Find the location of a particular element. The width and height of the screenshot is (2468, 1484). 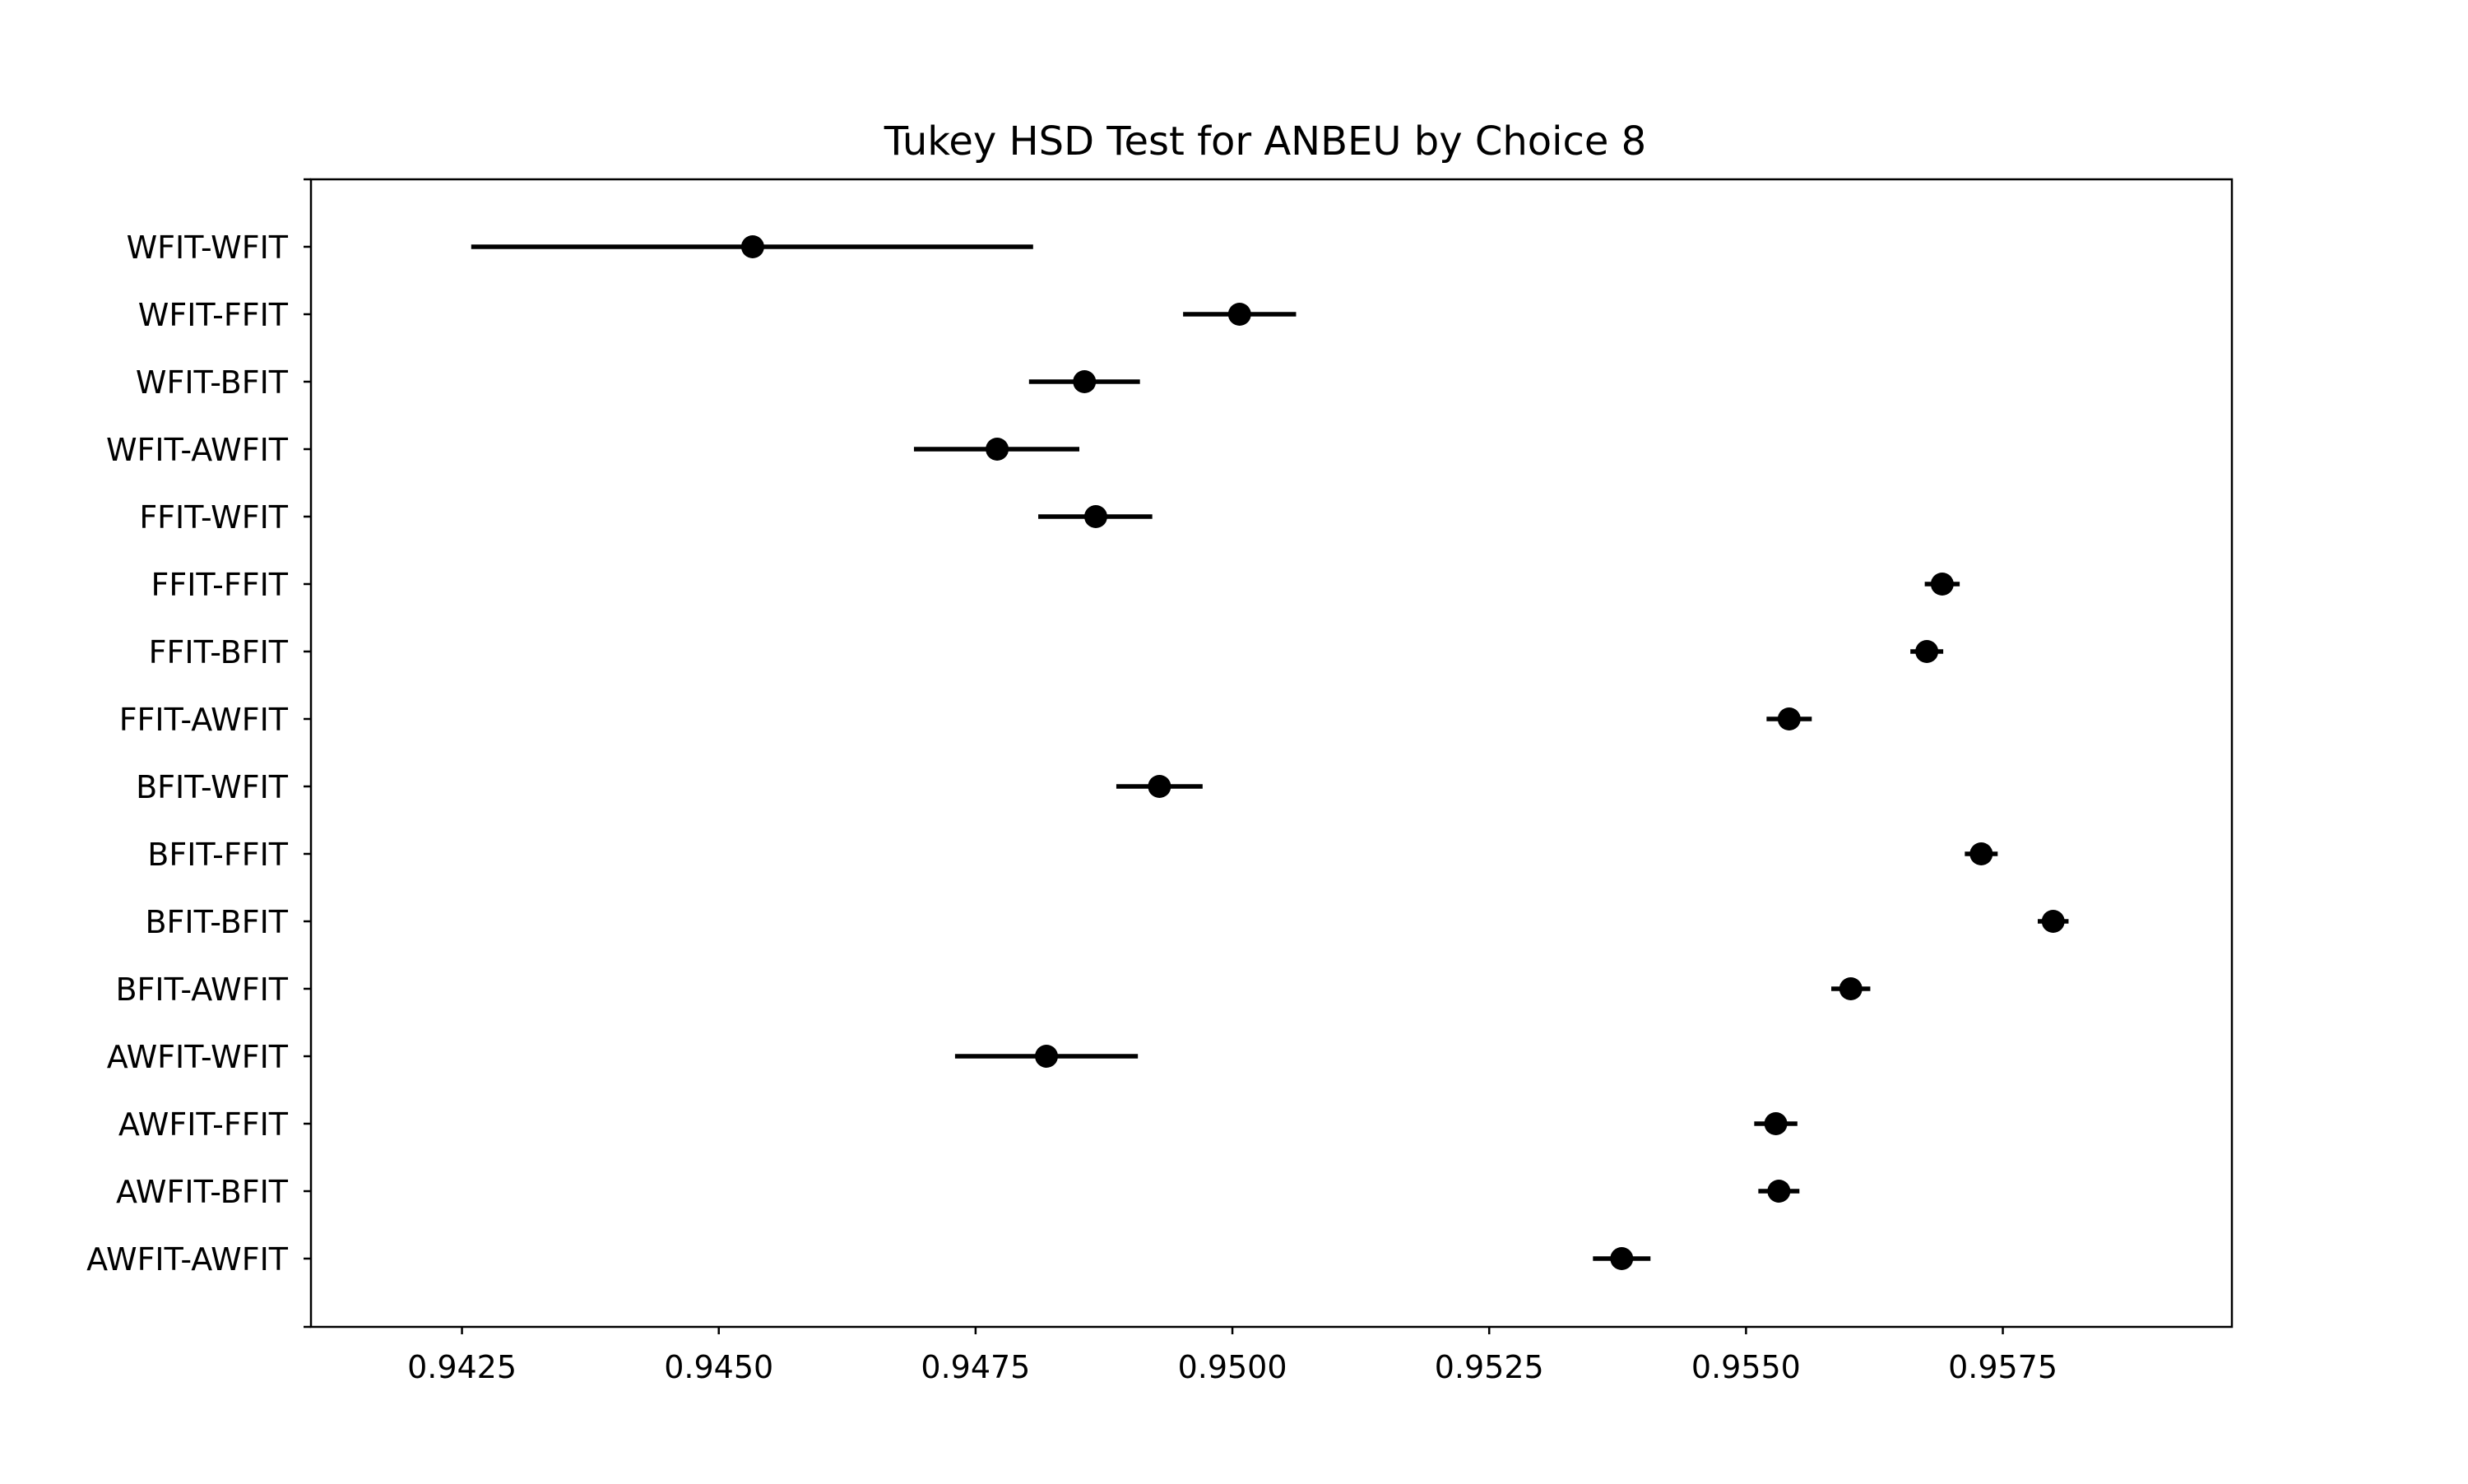

chart-title: Tukey HSD Test for ANBEU by Choice 8 is located at coordinates (1265, 141).